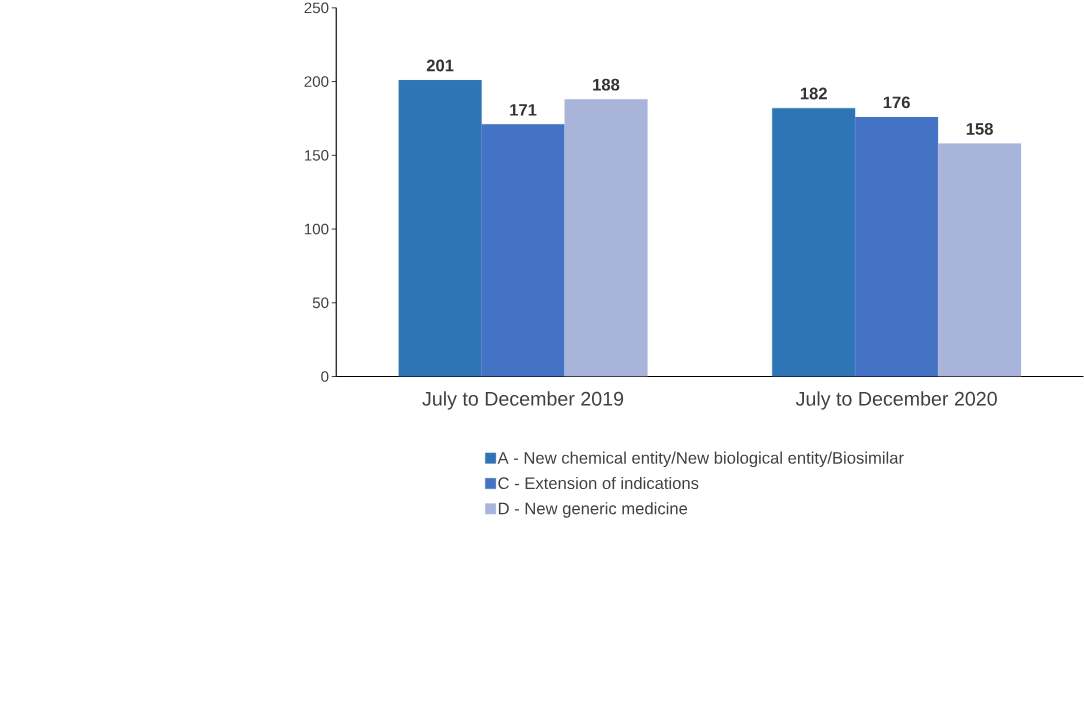 The height and width of the screenshot is (714, 1084). I want to click on x-tick-label: July to December 2019, so click(523, 400).